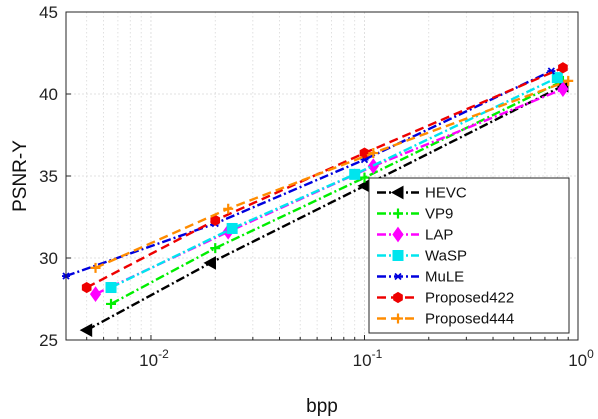 Image resolution: width=598 pixels, height=419 pixels. What do you see at coordinates (469, 255) in the screenshot?
I see `legend: HEVC VP9 LAP WaSP MuLE Proposed422 Proposed444` at bounding box center [469, 255].